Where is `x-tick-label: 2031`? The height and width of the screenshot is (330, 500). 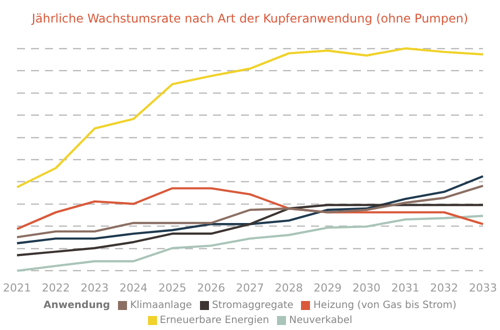
x-tick-label: 2031 is located at coordinates (405, 287).